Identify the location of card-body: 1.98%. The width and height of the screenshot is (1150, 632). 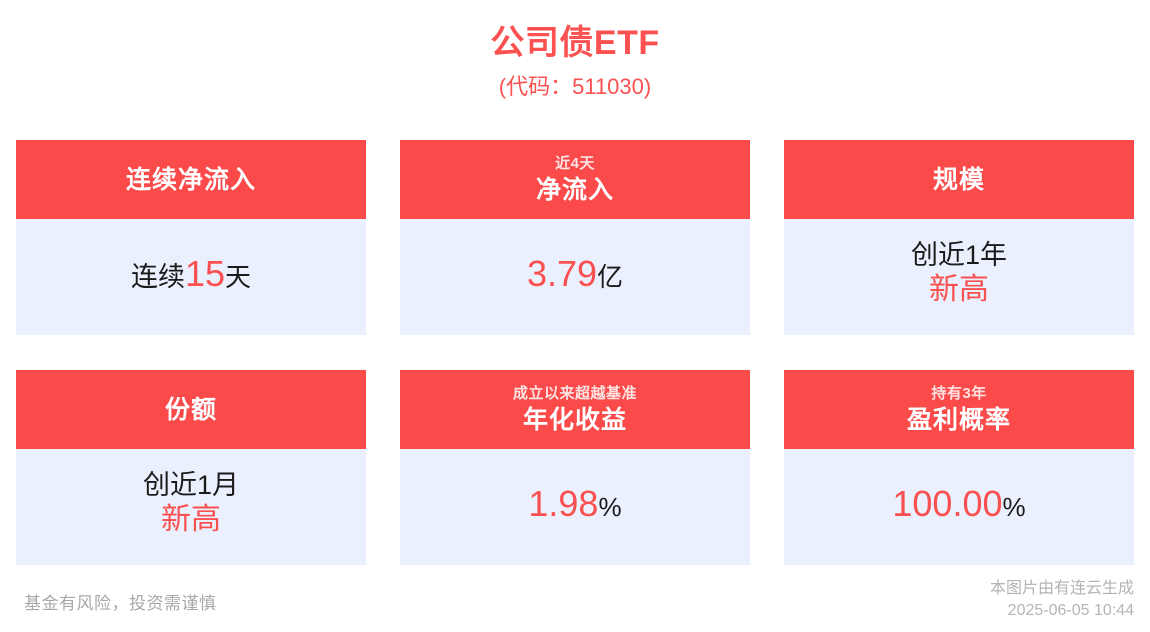
(575, 507).